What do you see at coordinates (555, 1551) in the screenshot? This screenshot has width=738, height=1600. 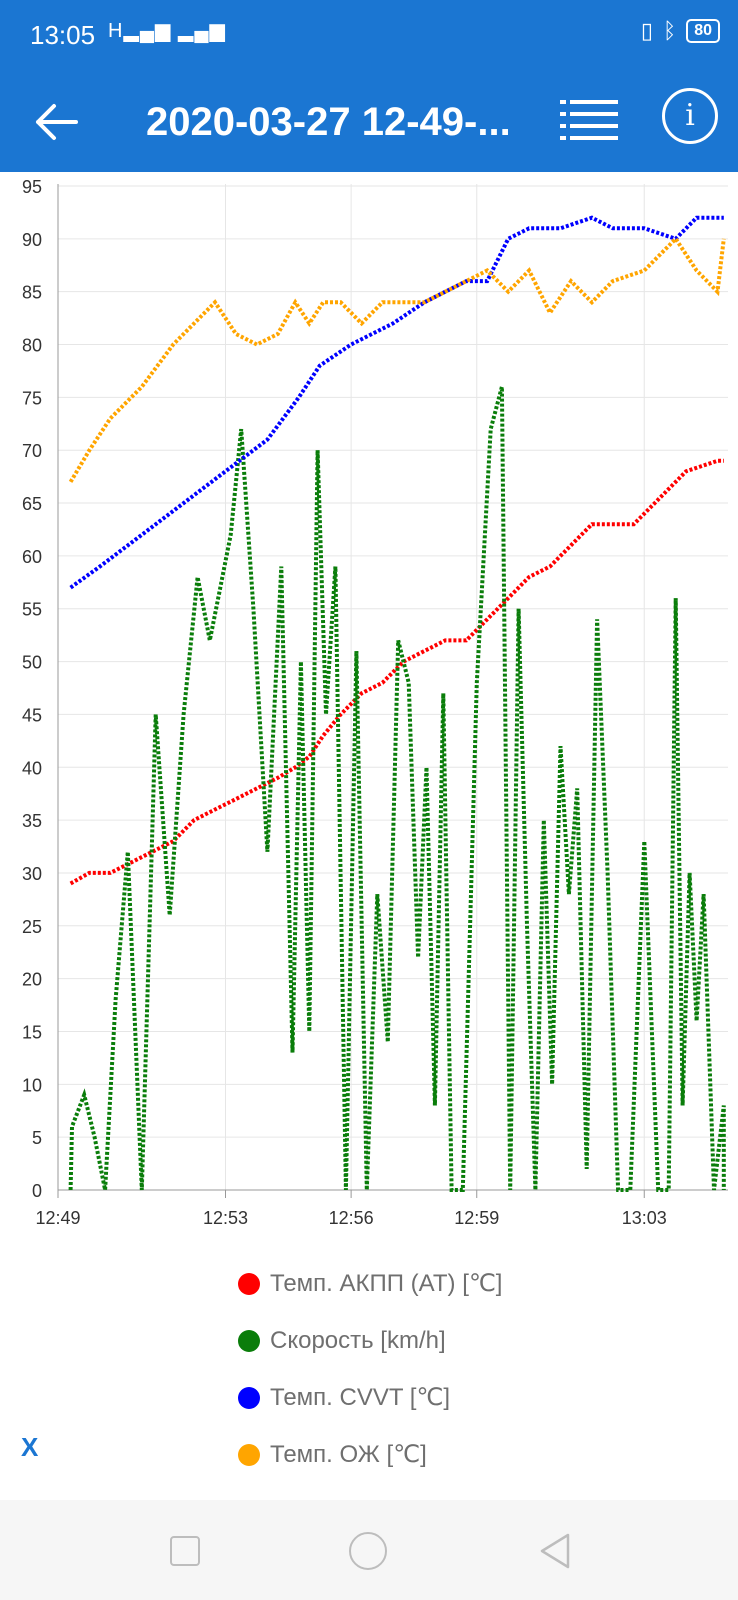 I see `back-triangle-icon` at bounding box center [555, 1551].